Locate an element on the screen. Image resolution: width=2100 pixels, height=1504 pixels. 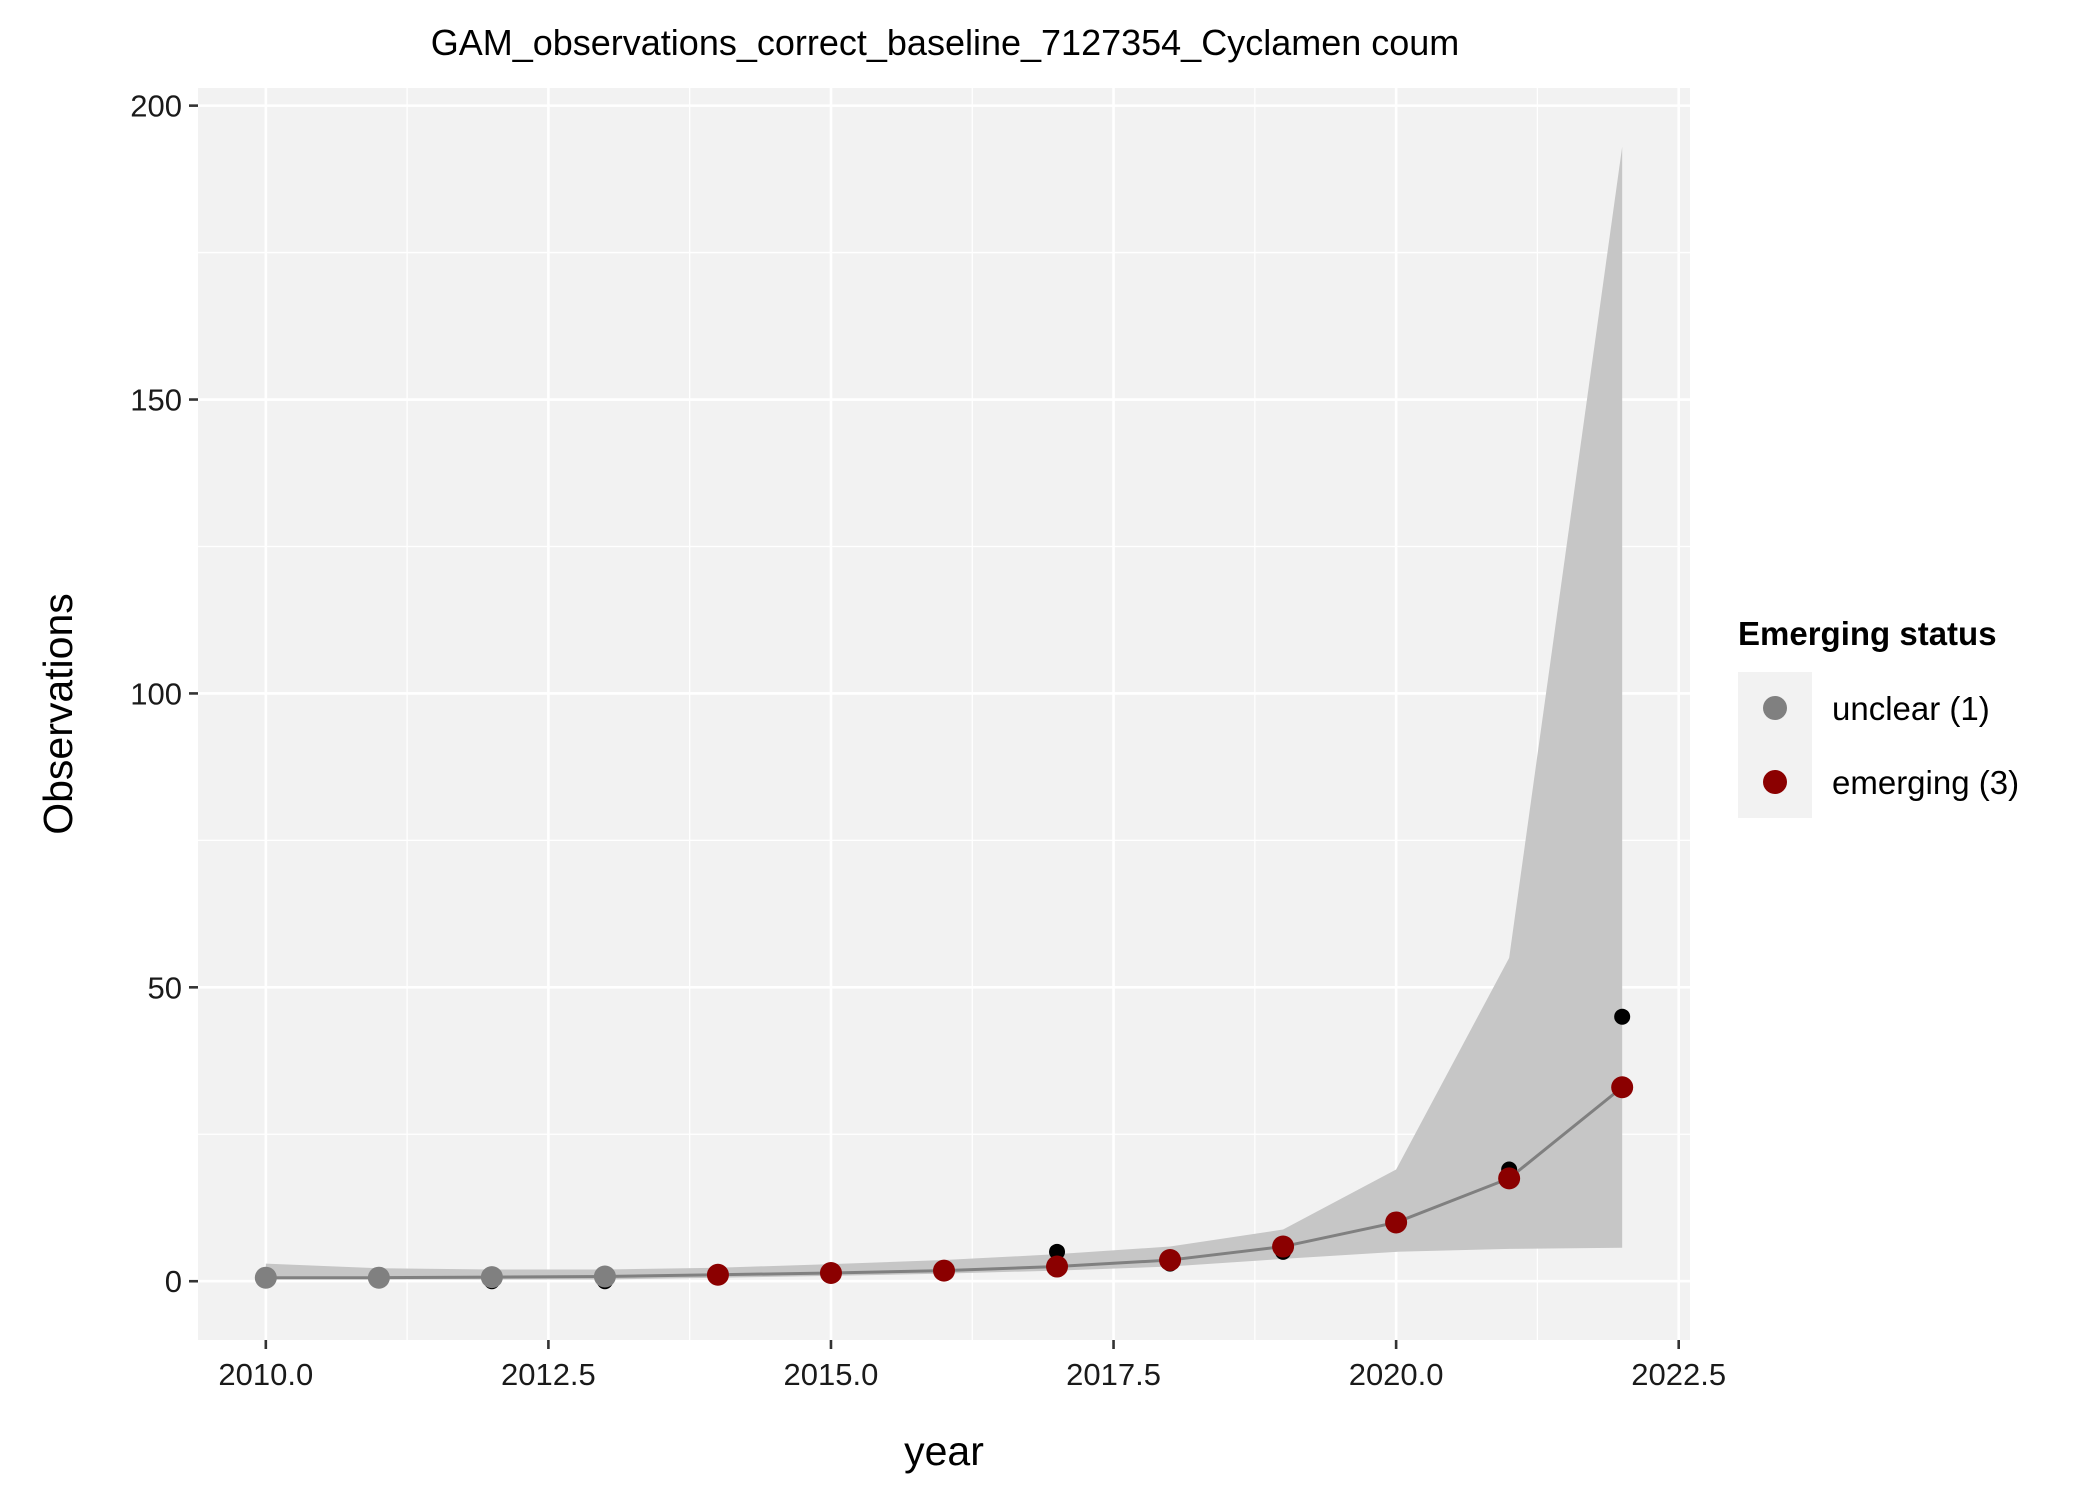
x-tick-label: 2017.5 is located at coordinates (1113, 1374).